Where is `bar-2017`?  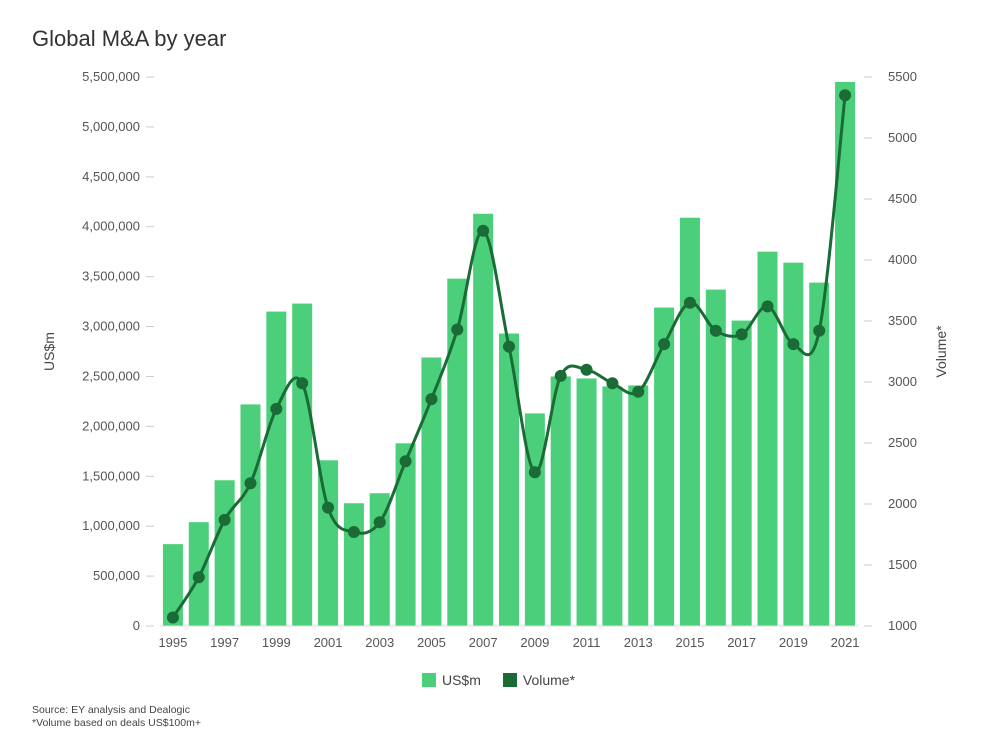
bar-2017 is located at coordinates (741, 473).